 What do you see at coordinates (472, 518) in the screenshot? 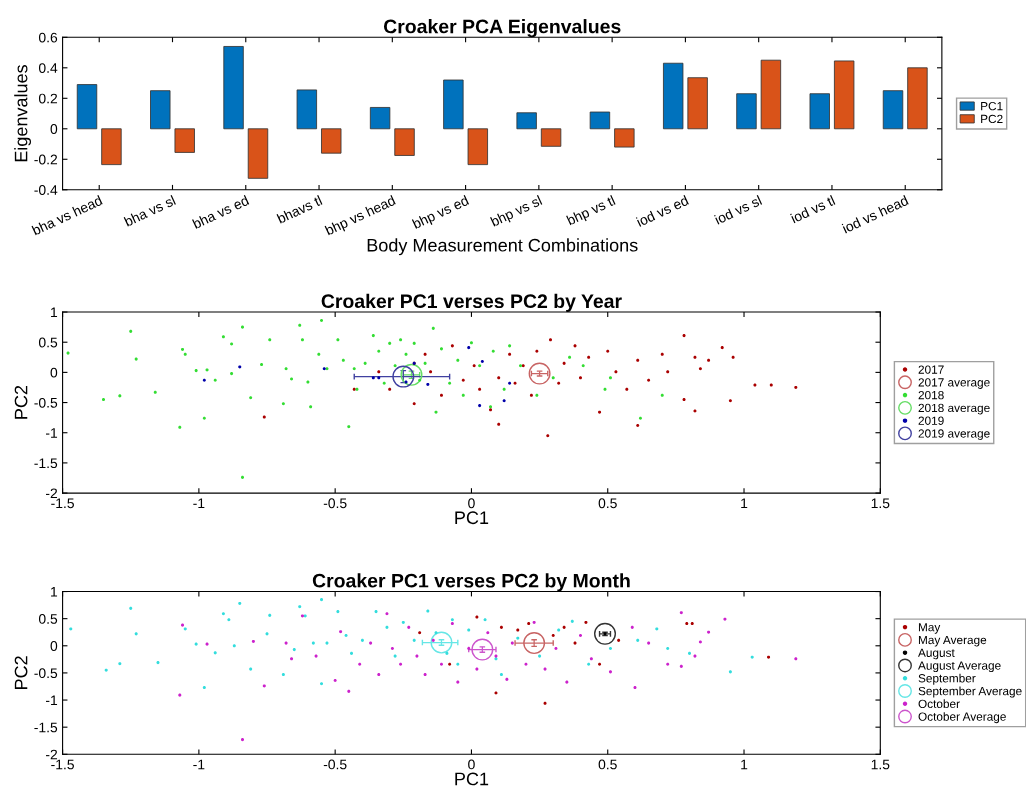
I see `x-axis-title: PC1` at bounding box center [472, 518].